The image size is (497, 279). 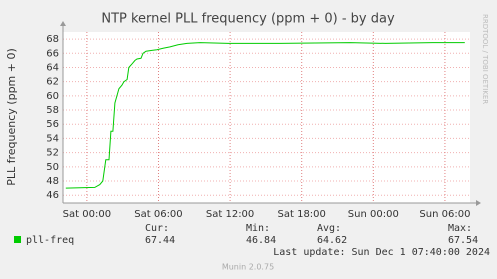 I want to click on last-update: Last update: Sun Dec 1 07:40:00 2024, so click(x=381, y=252).